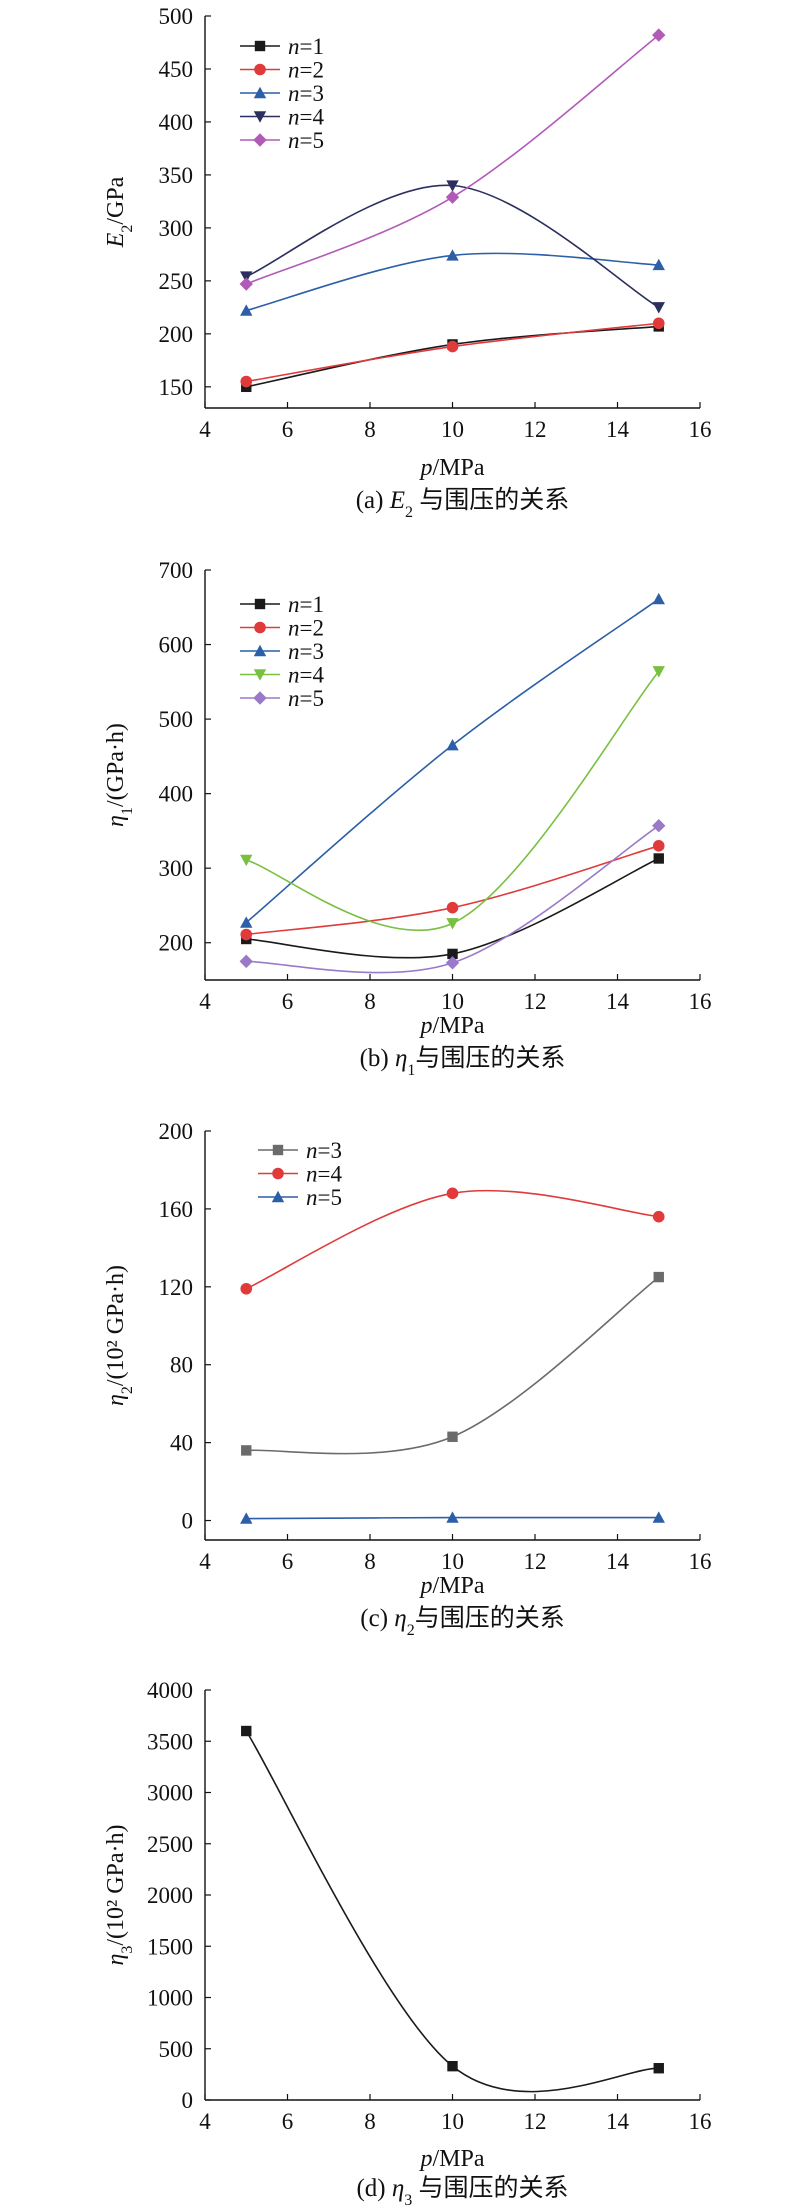 This screenshot has width=800, height=2208. I want to click on y-tick-label: 3500, so click(170, 1741).